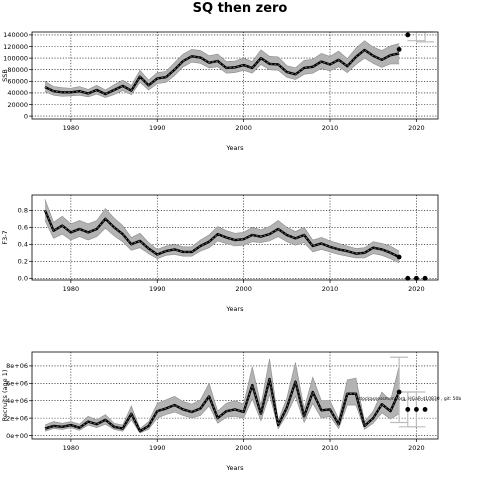  Describe the element at coordinates (234, 468) in the screenshot. I see `recruit-x-axis-label: Years` at that location.